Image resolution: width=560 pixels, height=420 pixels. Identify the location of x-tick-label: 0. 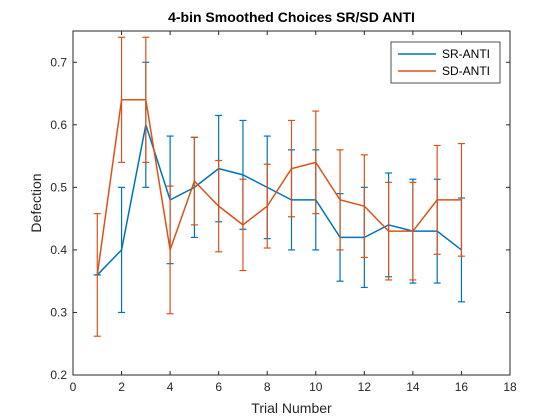
(73, 387).